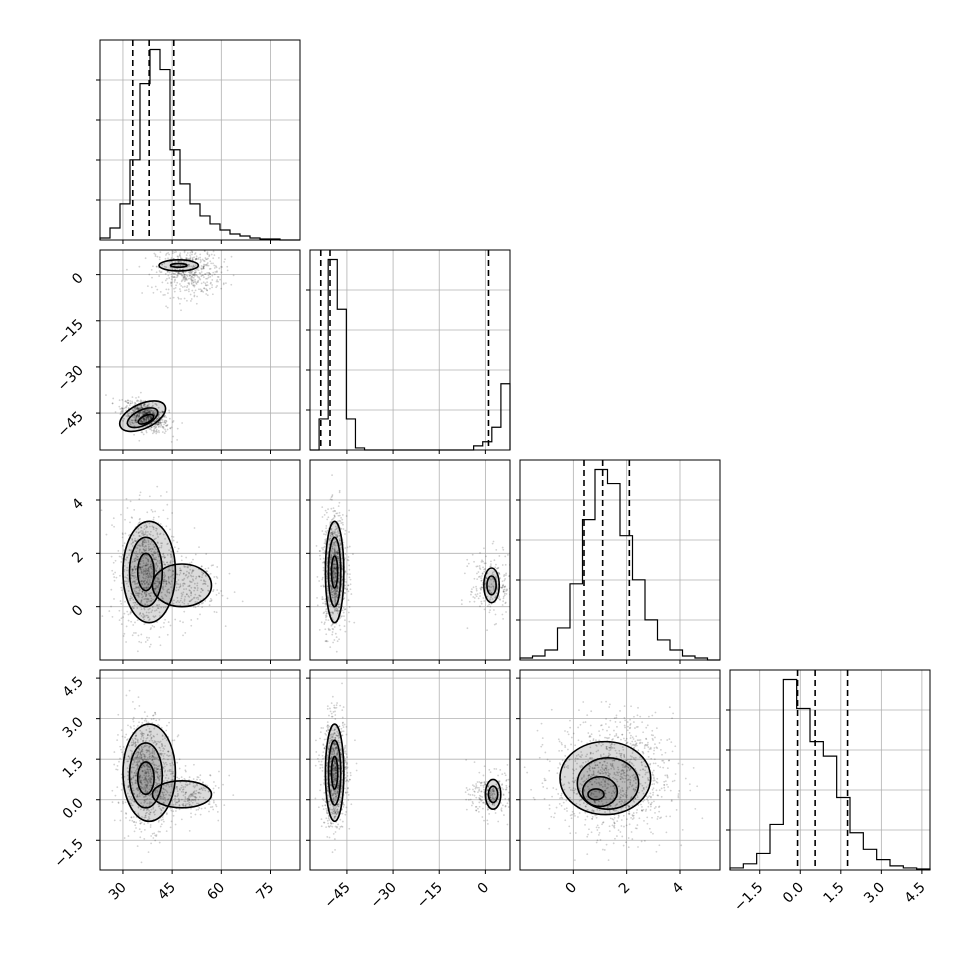  I want to click on density-fill, so click(491, 585).